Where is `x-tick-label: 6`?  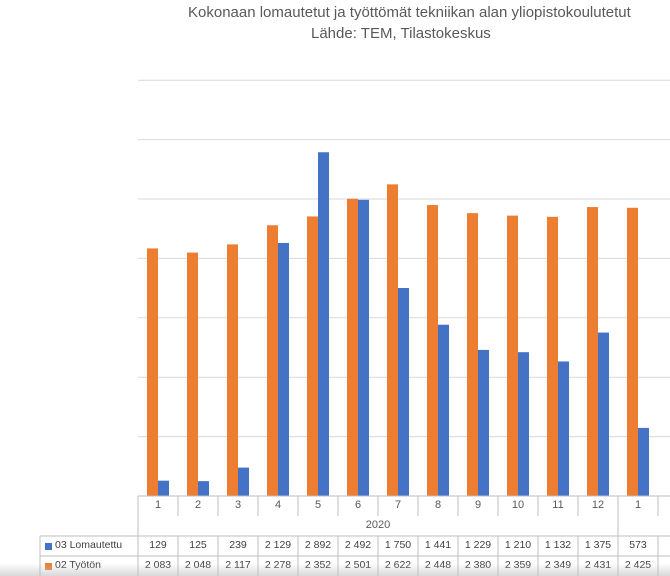 x-tick-label: 6 is located at coordinates (358, 505).